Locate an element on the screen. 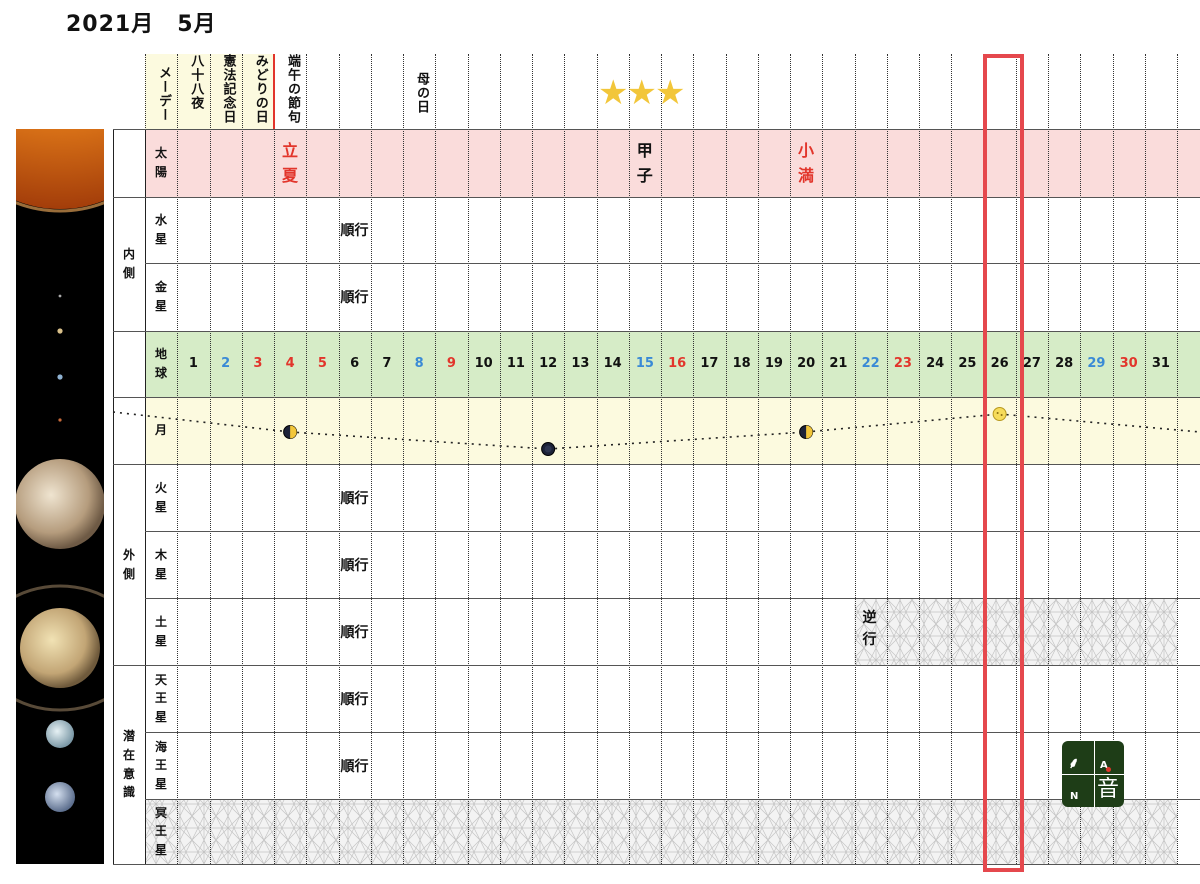 Image resolution: width=1200 pixels, height=884 pixels. logo-divider-h is located at coordinates (1093, 774).